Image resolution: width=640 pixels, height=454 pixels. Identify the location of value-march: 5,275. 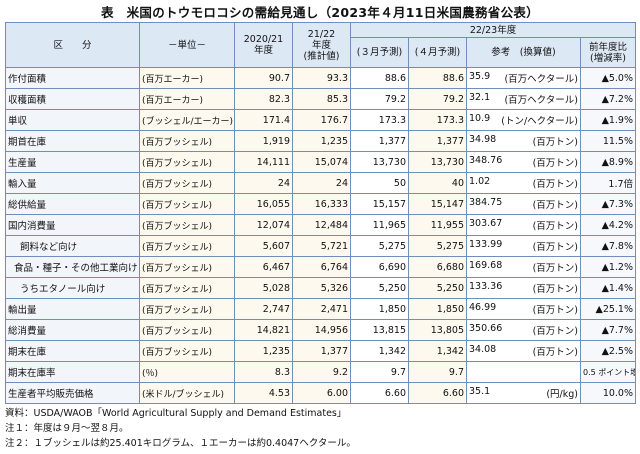
(379, 246).